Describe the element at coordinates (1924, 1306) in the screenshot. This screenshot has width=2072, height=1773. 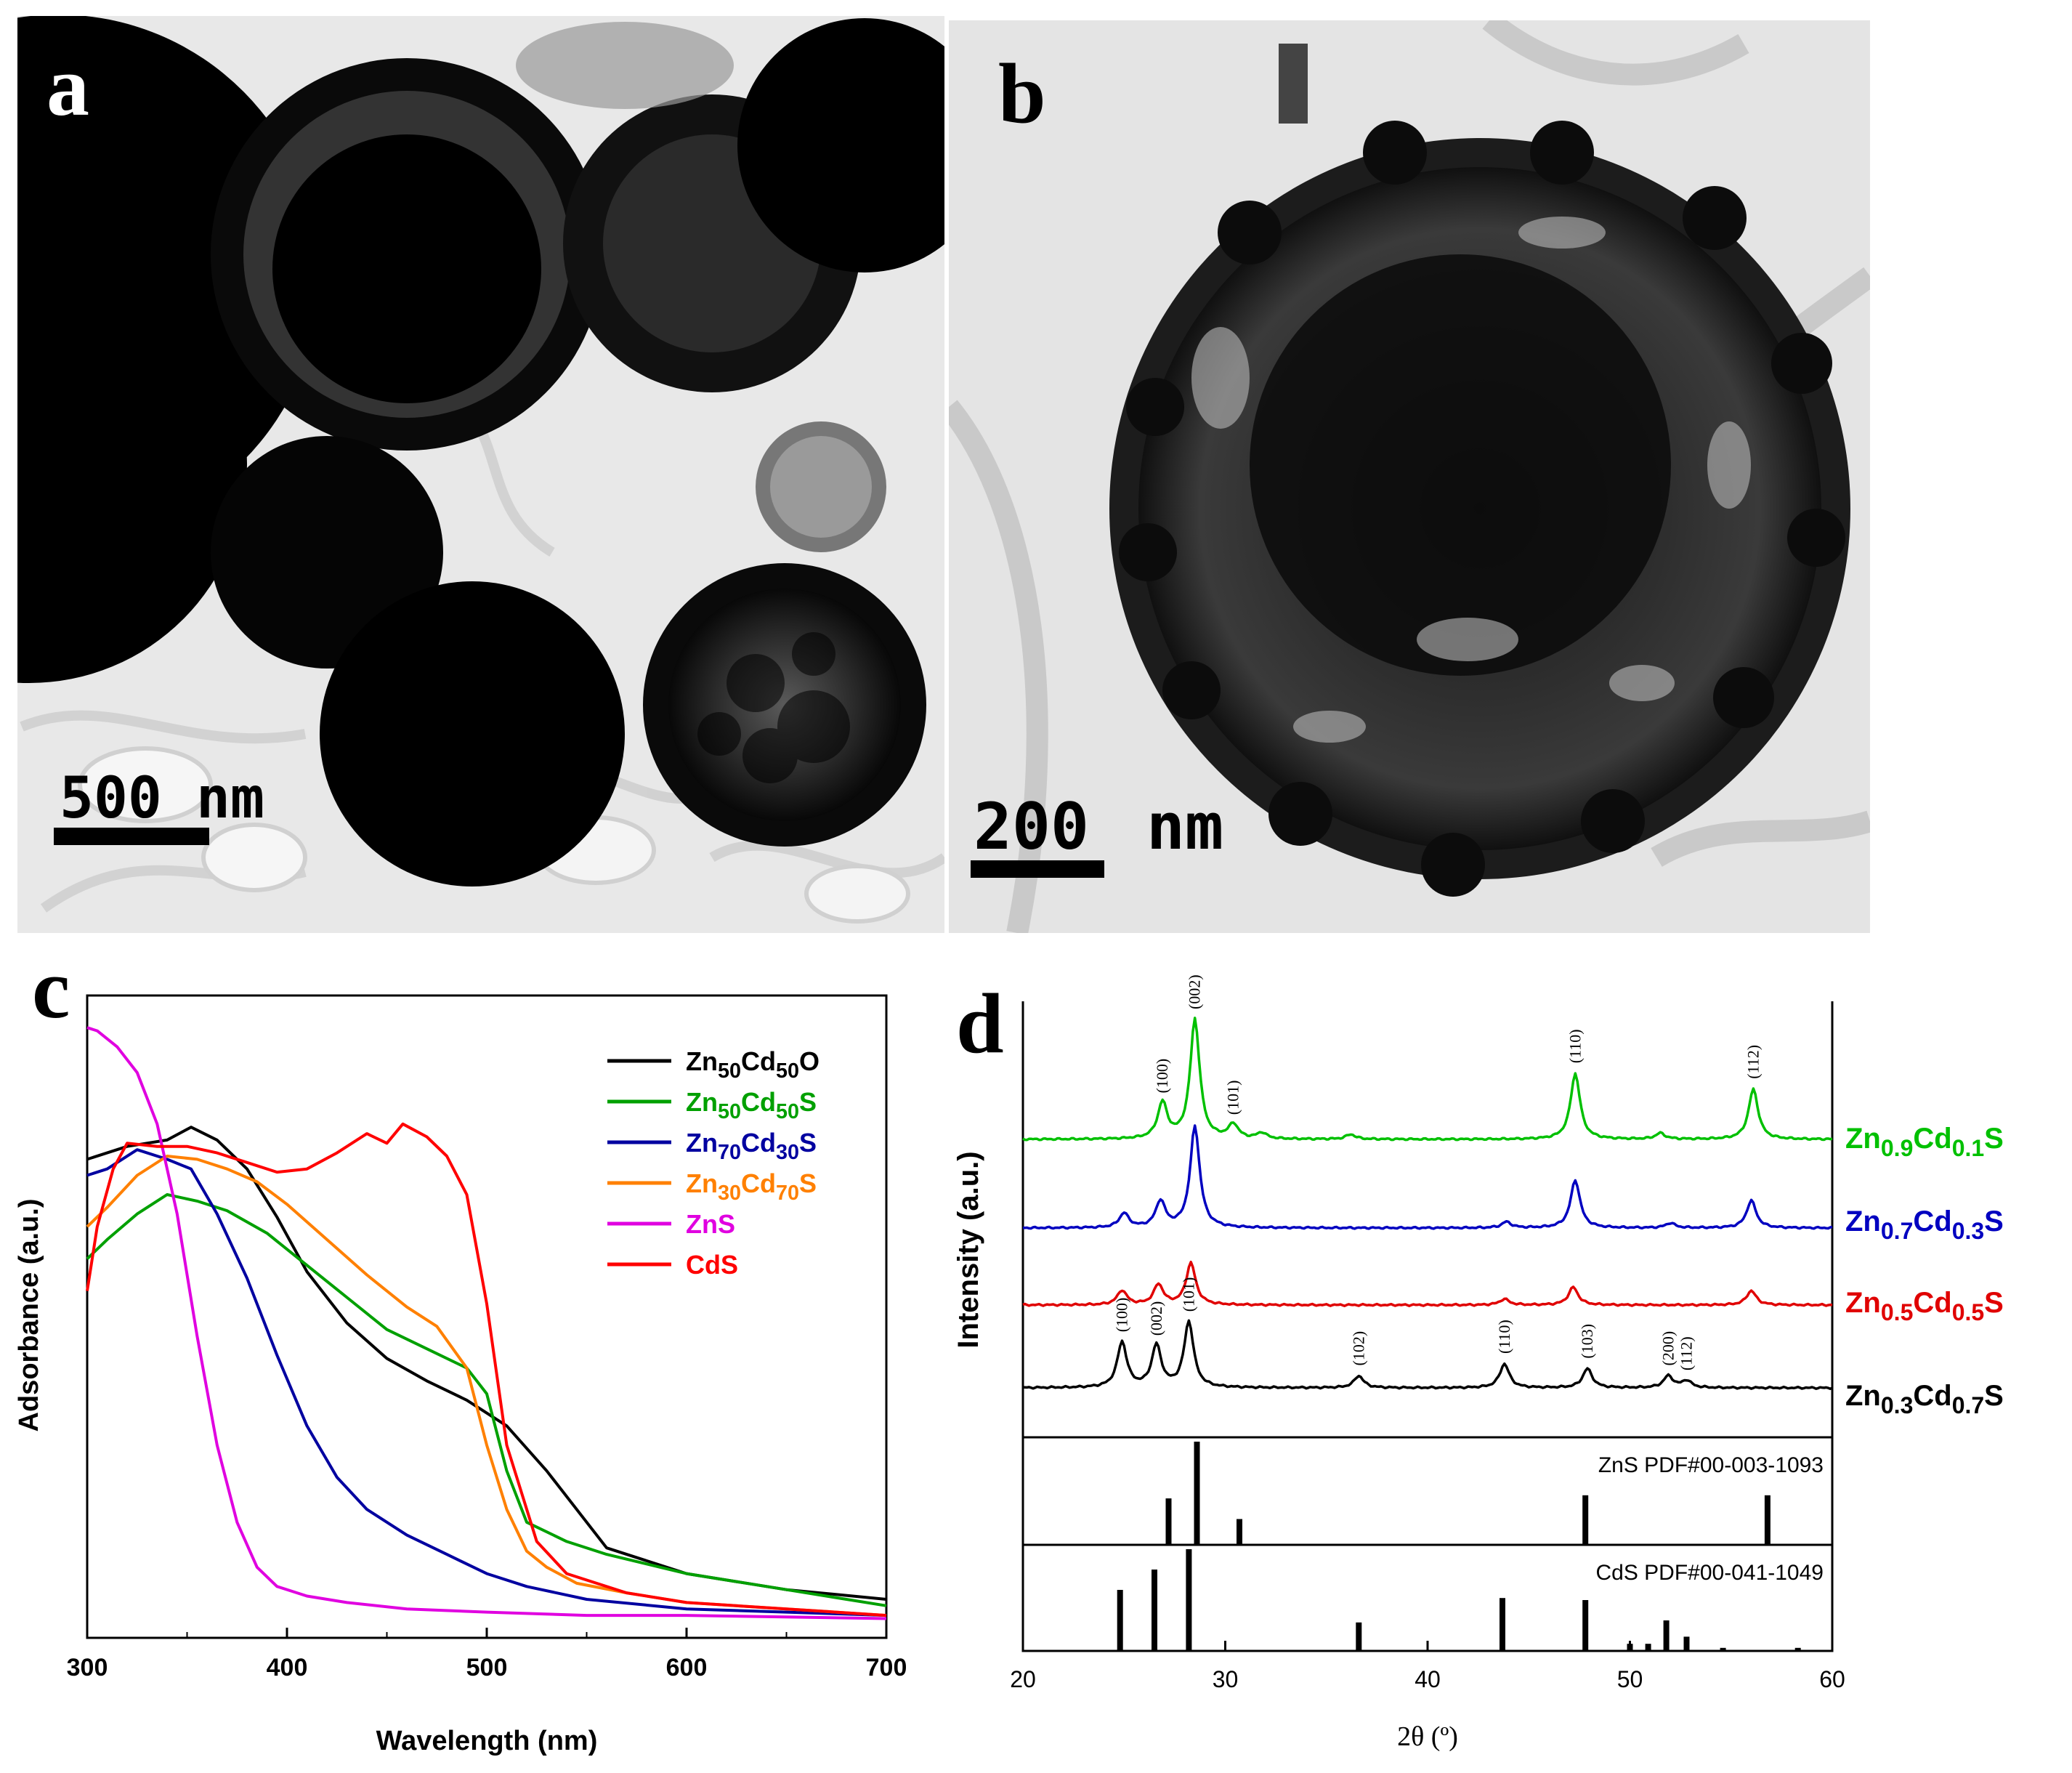
I see `series-label-zn05cd05s: Zn0.5Cd0.5S` at that location.